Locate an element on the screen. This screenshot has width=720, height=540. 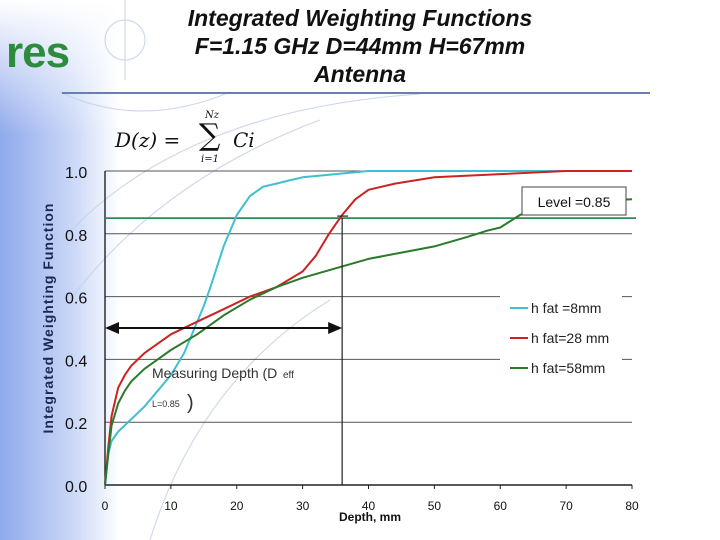
level-box is located at coordinates (574, 201).